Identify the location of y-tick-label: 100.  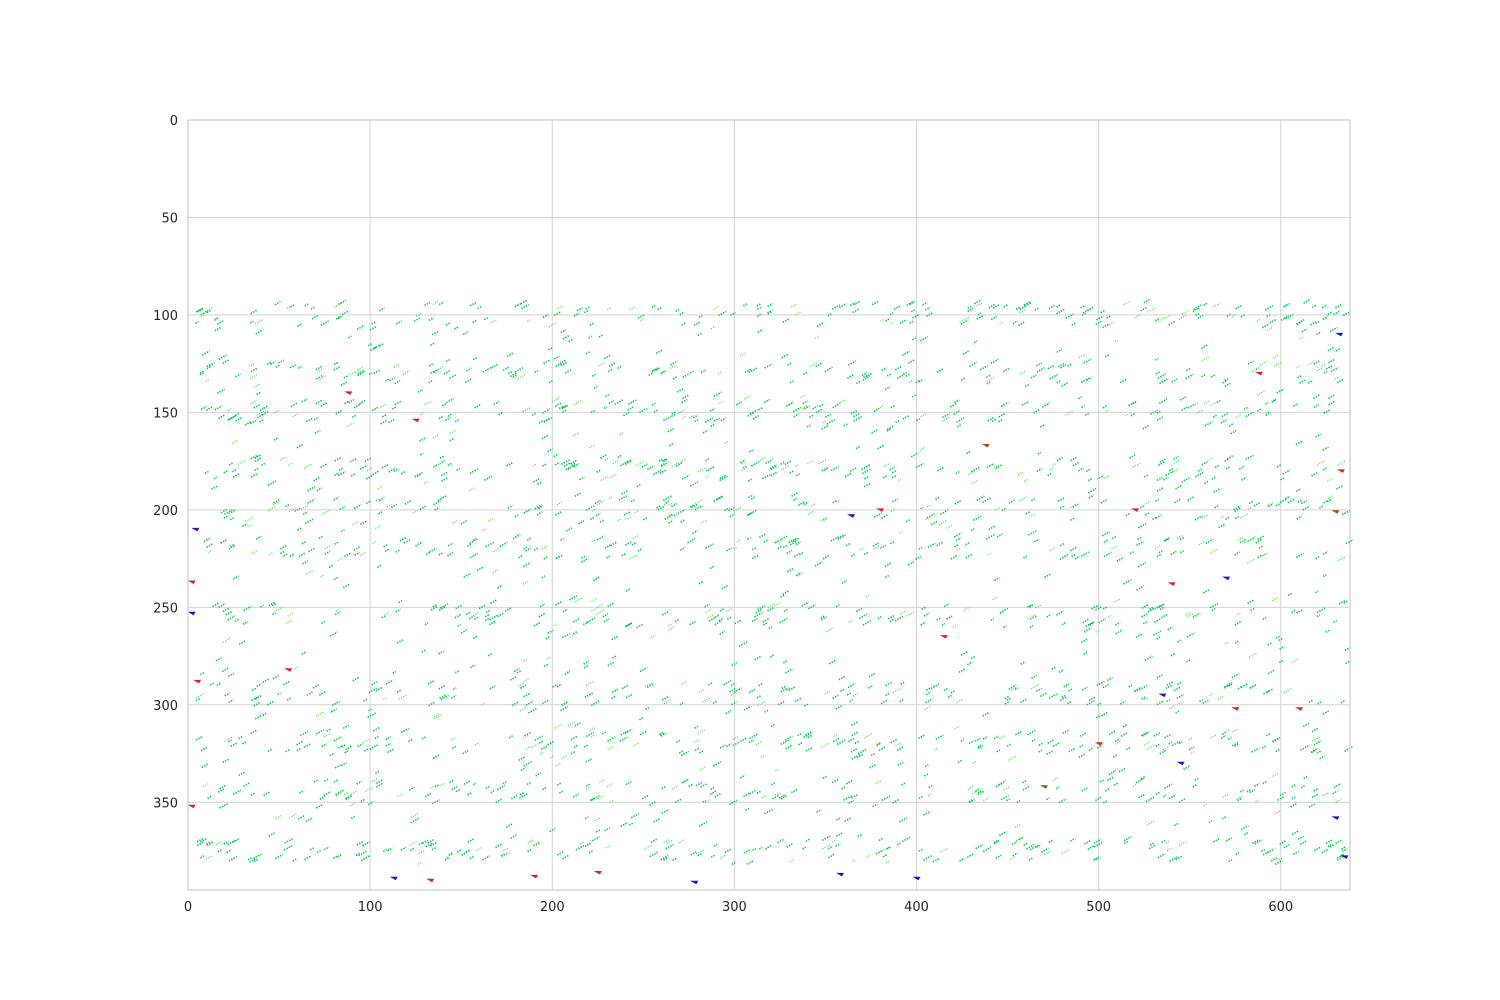
(165, 316).